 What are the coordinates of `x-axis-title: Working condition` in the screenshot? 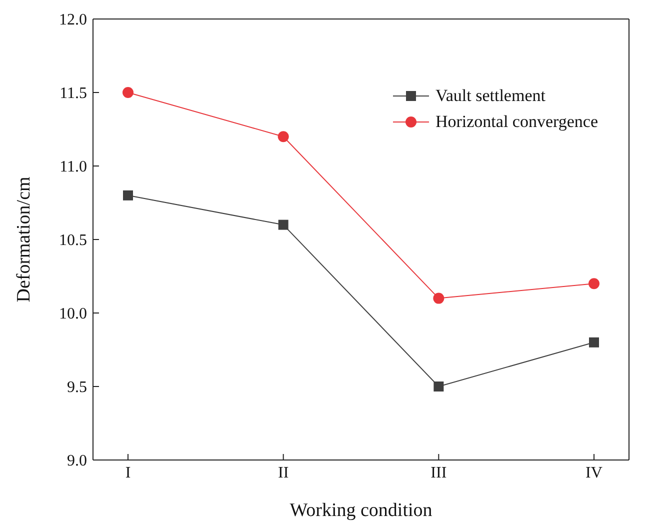 It's located at (361, 510).